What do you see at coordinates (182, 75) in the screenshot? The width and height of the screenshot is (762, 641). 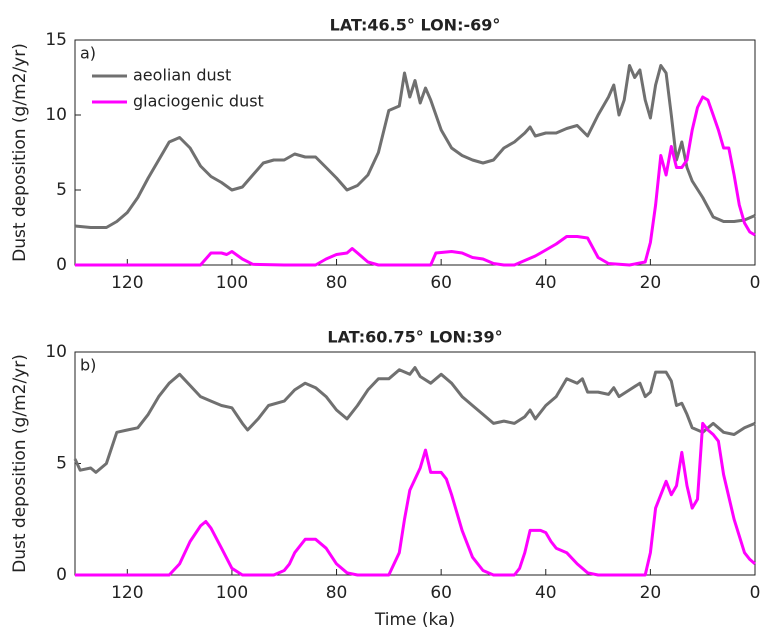 I see `legend-label: aeolian dust` at bounding box center [182, 75].